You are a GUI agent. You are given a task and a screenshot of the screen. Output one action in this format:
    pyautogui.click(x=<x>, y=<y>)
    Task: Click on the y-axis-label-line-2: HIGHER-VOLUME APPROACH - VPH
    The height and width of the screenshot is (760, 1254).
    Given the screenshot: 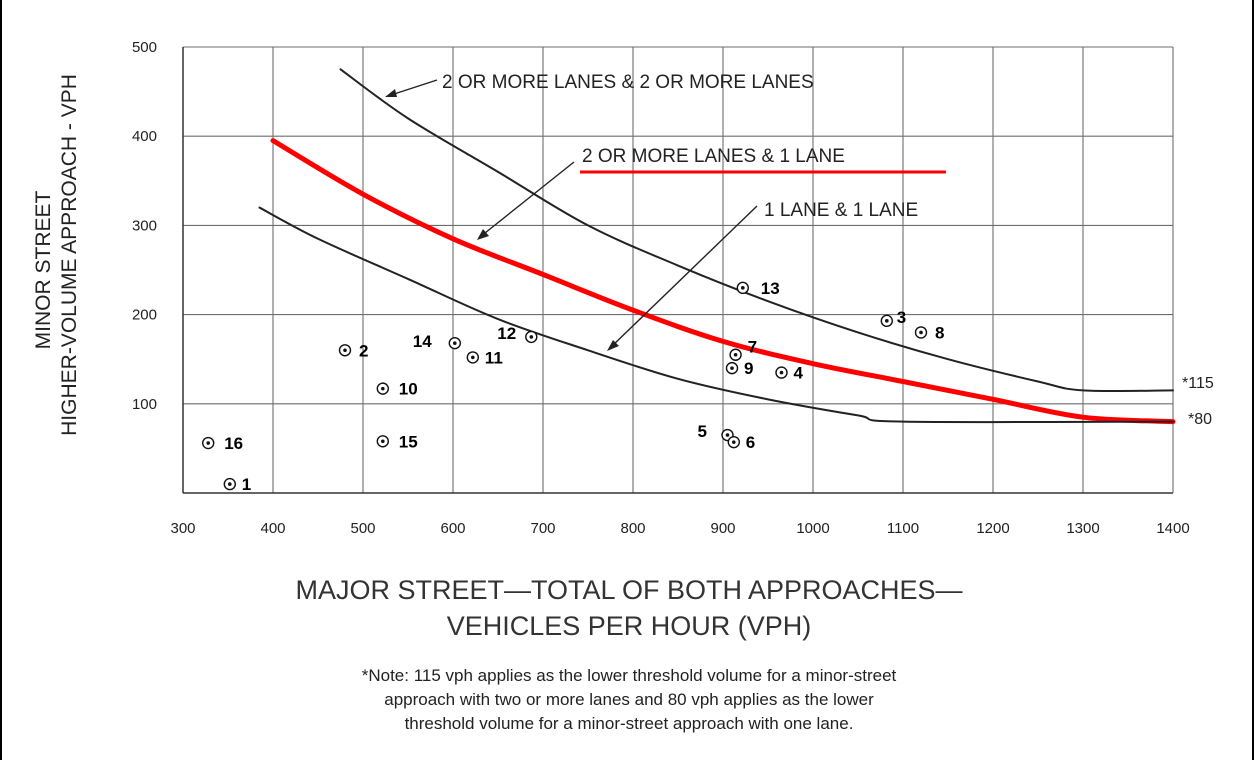 What is the action you would take?
    pyautogui.click(x=69, y=255)
    